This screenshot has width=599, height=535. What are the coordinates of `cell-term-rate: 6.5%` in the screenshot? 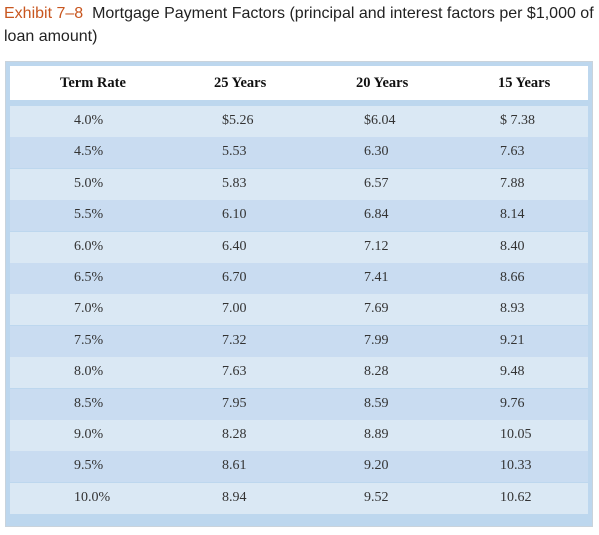 It's located at (89, 277).